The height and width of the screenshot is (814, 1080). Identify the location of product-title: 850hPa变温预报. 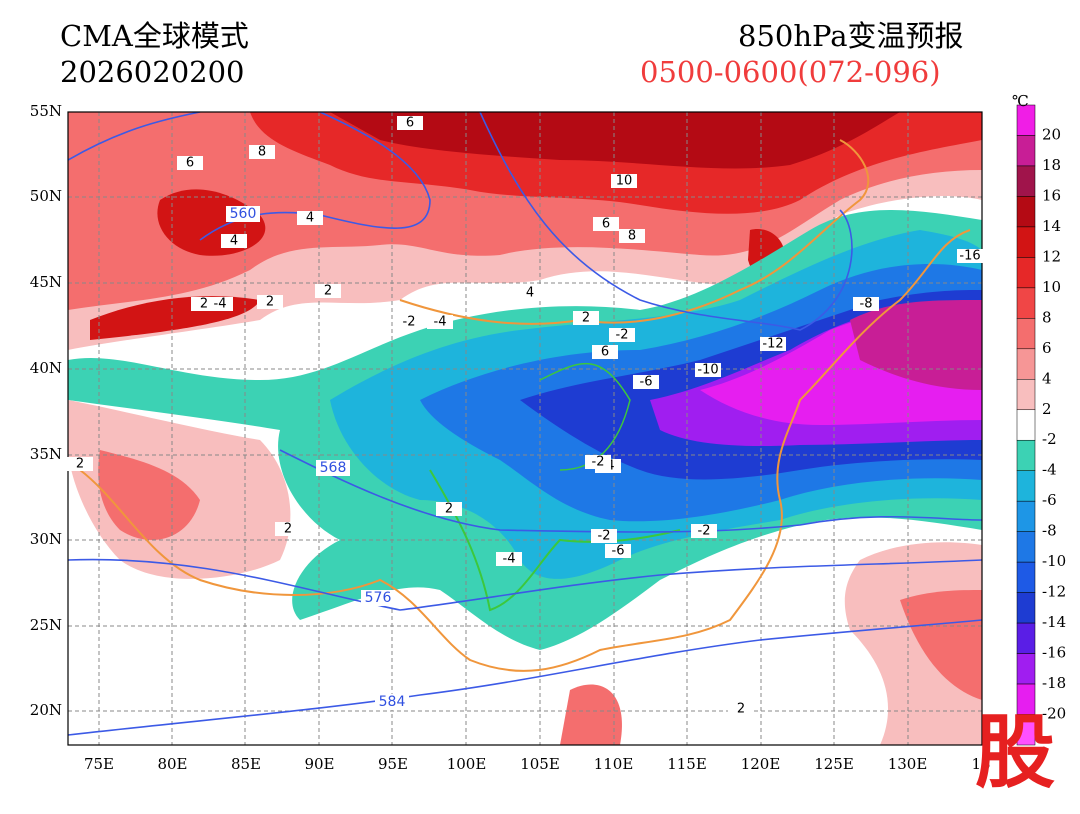
(851, 36).